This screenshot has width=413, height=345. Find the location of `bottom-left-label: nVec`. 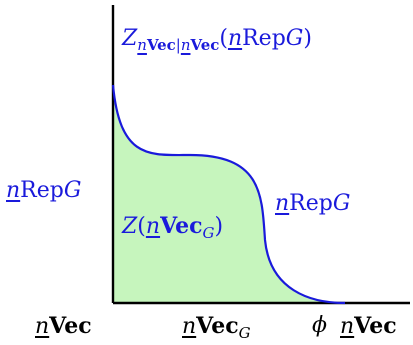

bottom-left-label: nVec is located at coordinates (63, 326).